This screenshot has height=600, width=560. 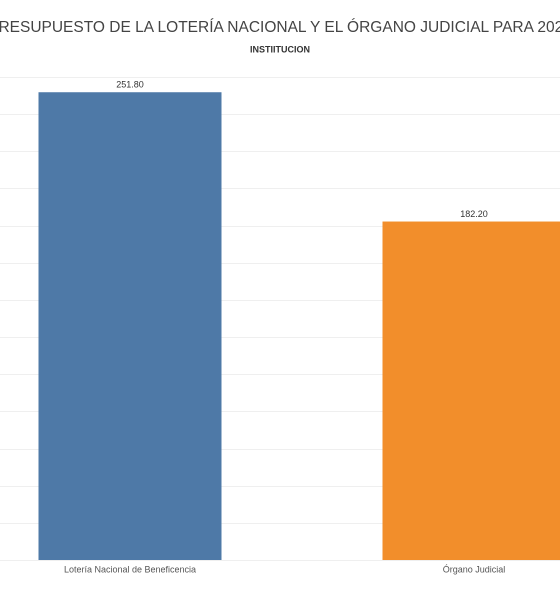 I want to click on chart-subtitle: INSTIITUCION, so click(x=280, y=49).